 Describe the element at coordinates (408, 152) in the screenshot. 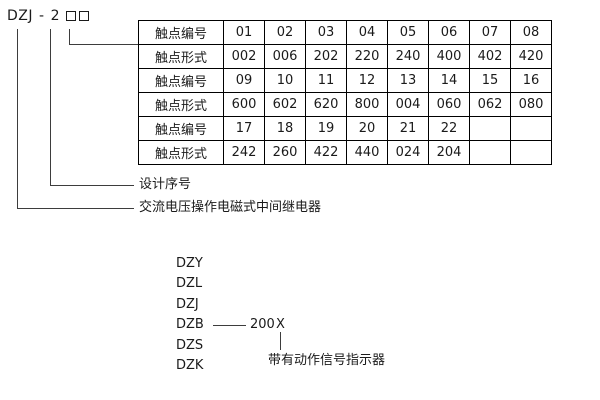

I see `table-cell: 024` at that location.